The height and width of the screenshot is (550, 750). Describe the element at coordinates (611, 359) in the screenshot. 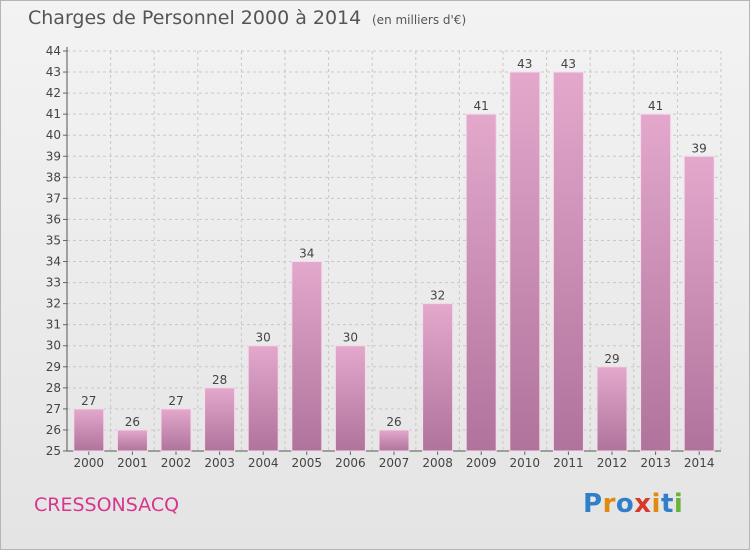

I see `bar-value-label: 29` at that location.